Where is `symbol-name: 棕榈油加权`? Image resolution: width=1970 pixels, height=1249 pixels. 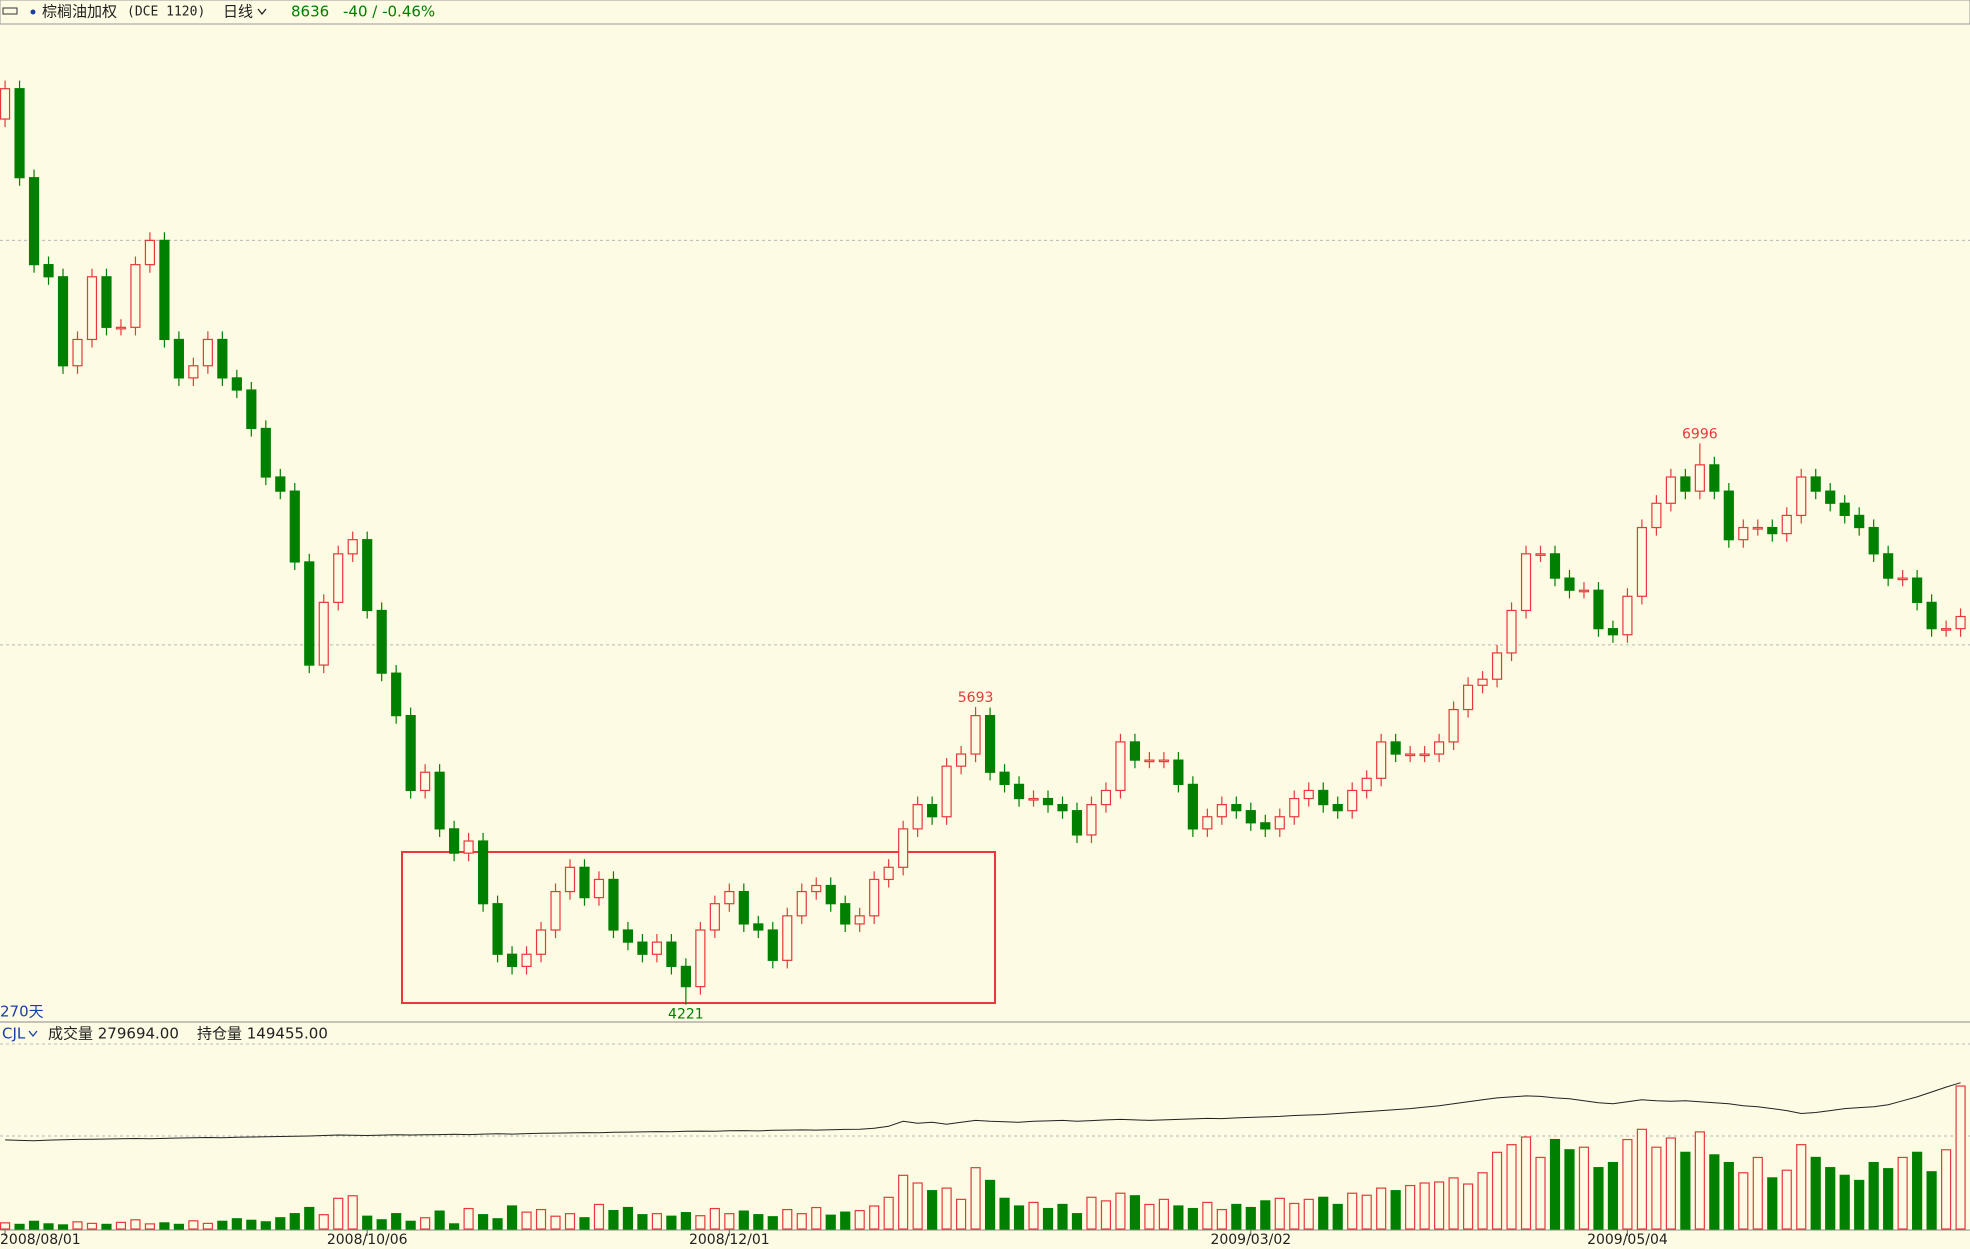
symbol-name: 棕榈油加权 is located at coordinates (79, 12).